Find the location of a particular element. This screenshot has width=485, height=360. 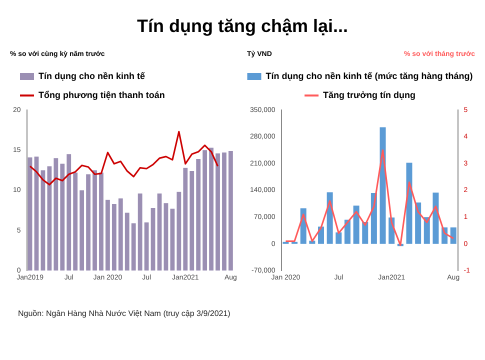

legend-label: Tổng phương tiện thanh toán is located at coordinates (101, 95).